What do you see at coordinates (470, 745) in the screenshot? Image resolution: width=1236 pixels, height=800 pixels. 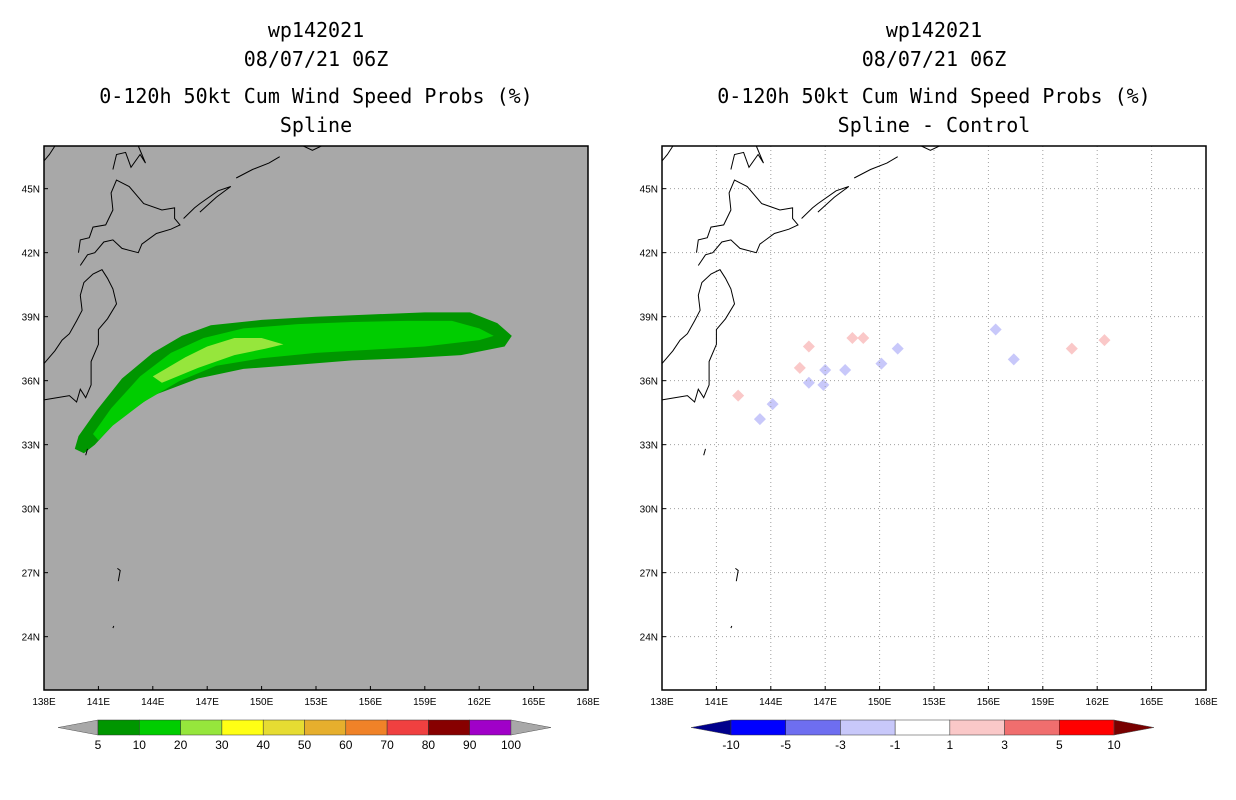 I see `left-colorbar-label-9: 90` at bounding box center [470, 745].